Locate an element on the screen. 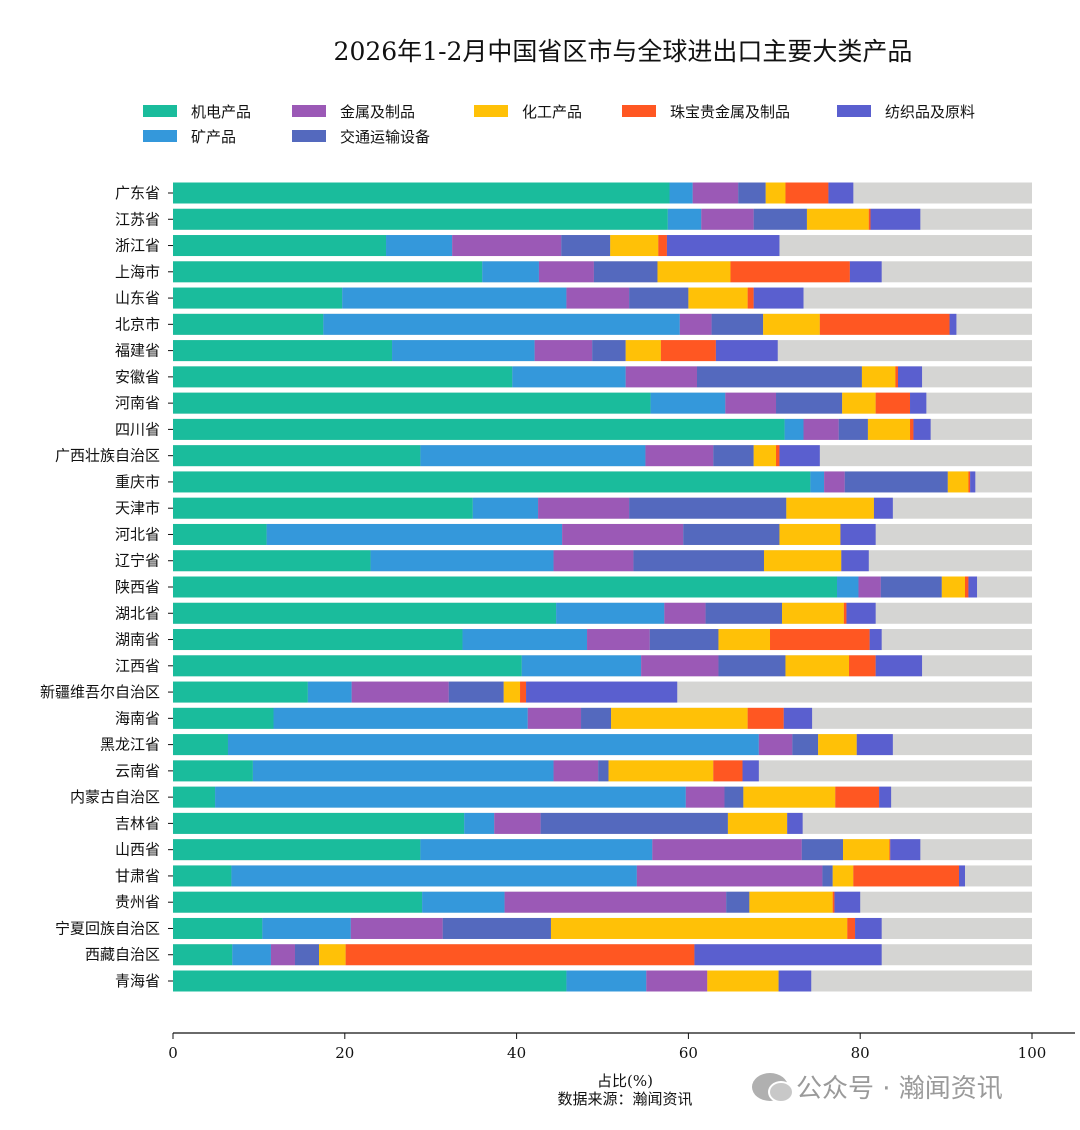  y-tick-label: 天津市 is located at coordinates (137, 508).